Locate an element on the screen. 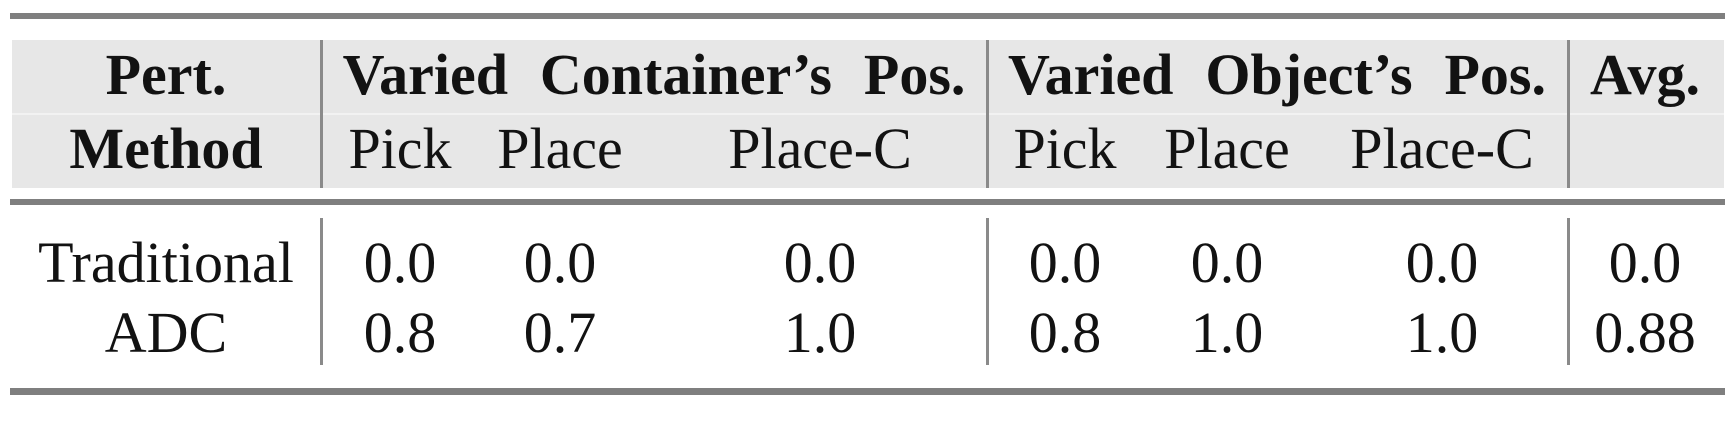  subheader-container-place-c: Place-C is located at coordinates (820, 148).